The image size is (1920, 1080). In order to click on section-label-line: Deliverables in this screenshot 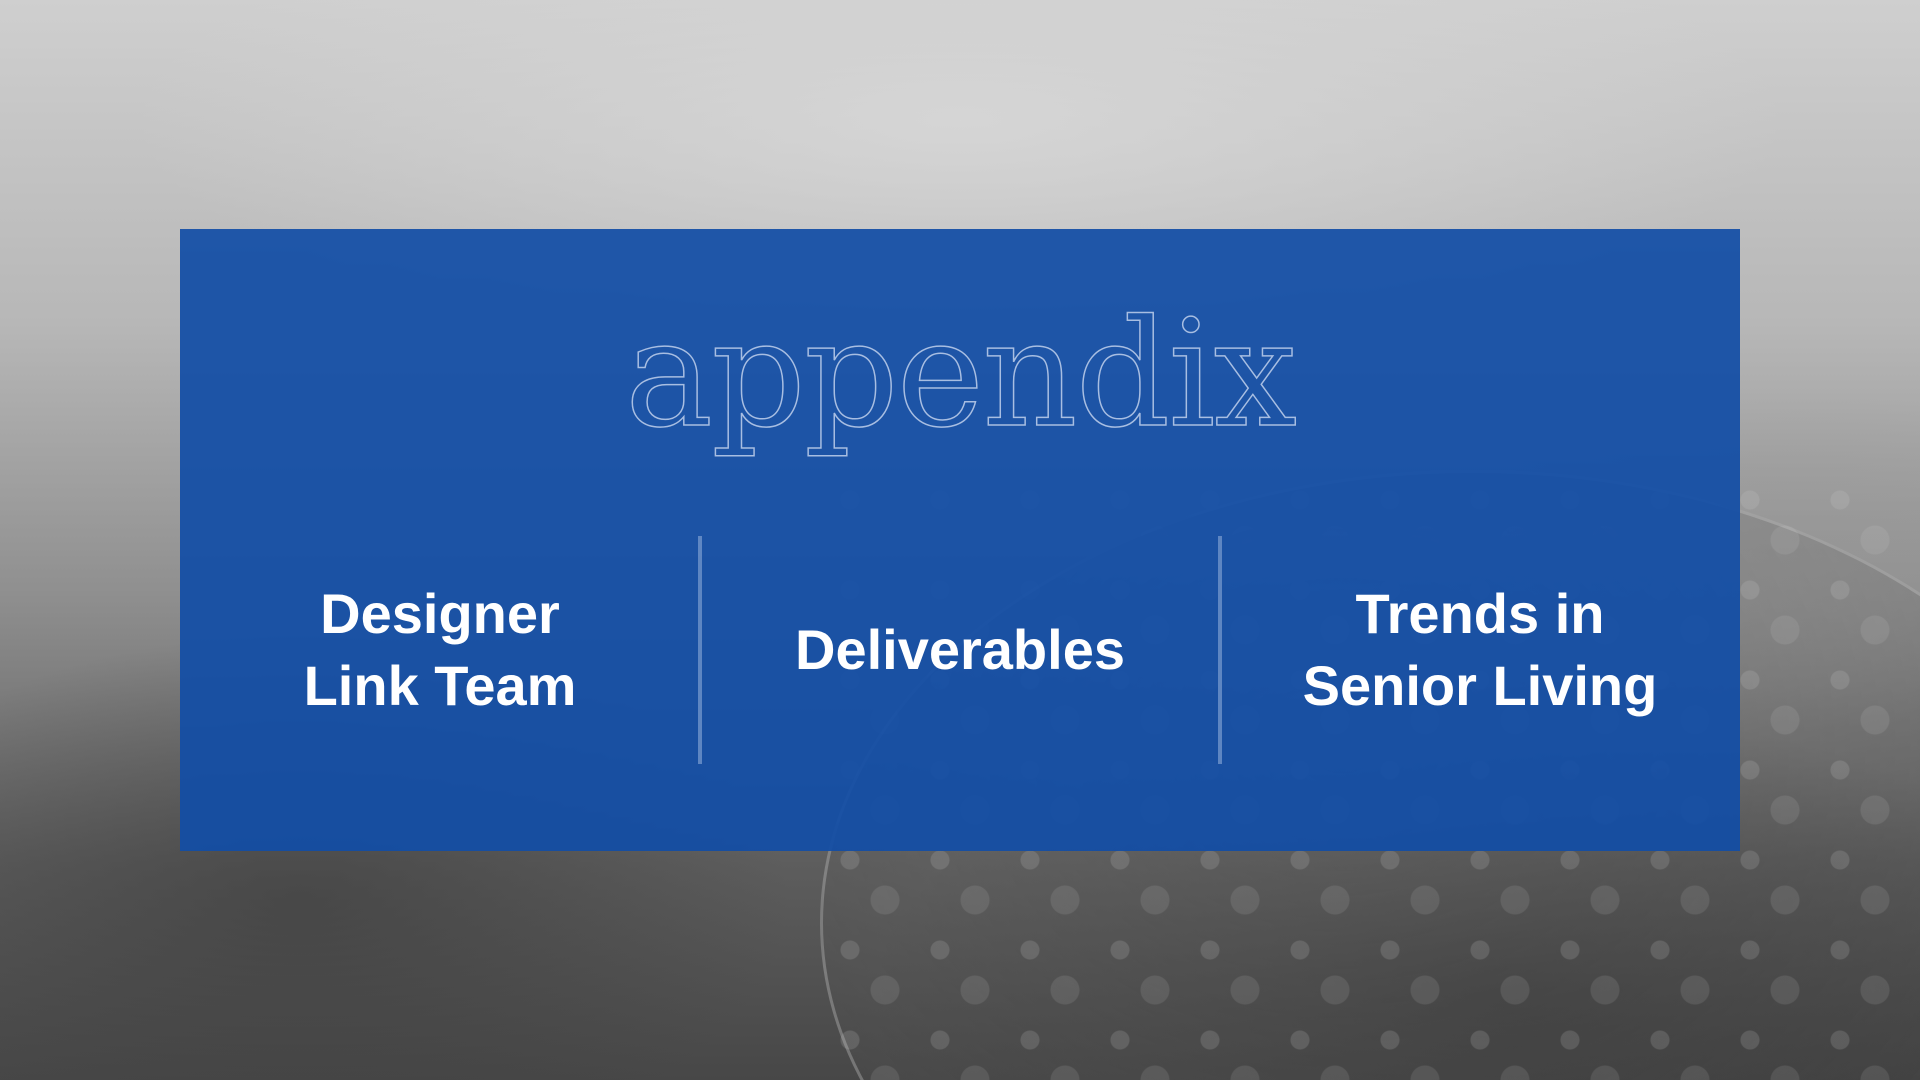, I will do `click(960, 649)`.